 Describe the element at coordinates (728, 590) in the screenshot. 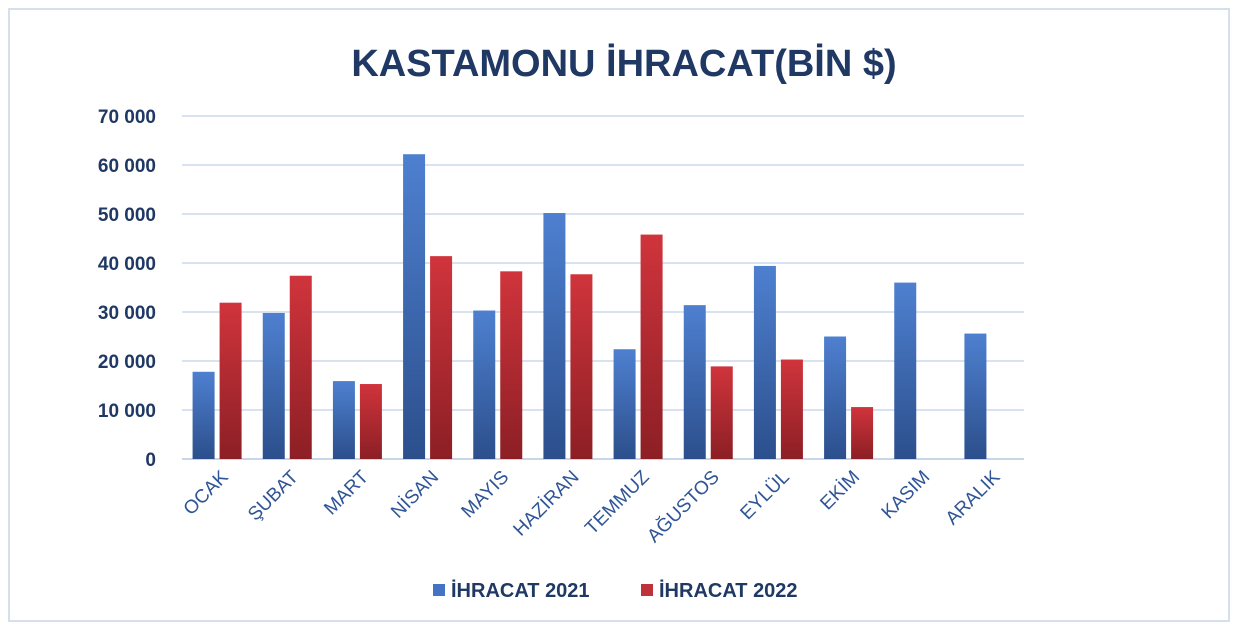

I see `legend-label: İHRACAT 2022` at that location.